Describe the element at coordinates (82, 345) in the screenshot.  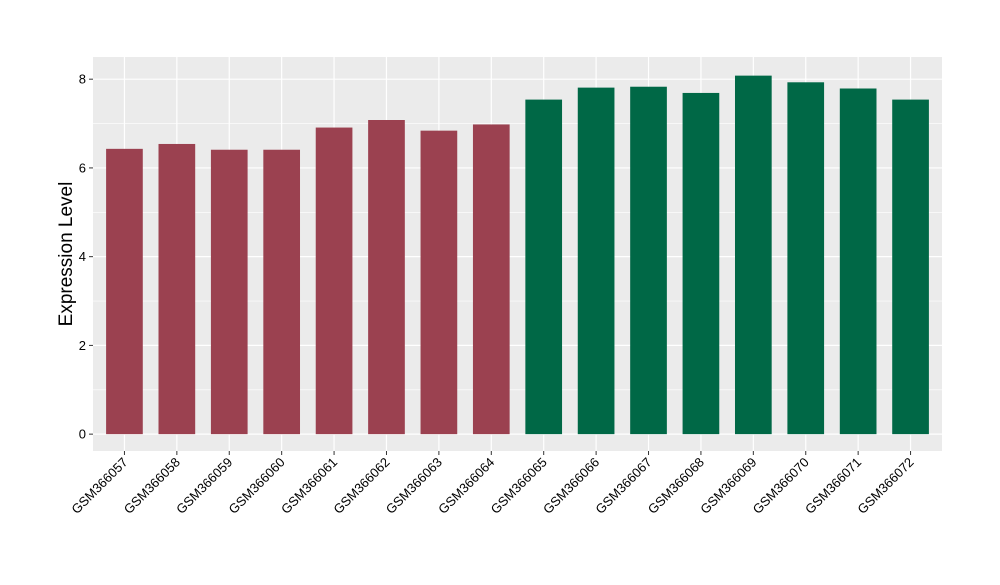
I see `y-tick-label: 2` at that location.